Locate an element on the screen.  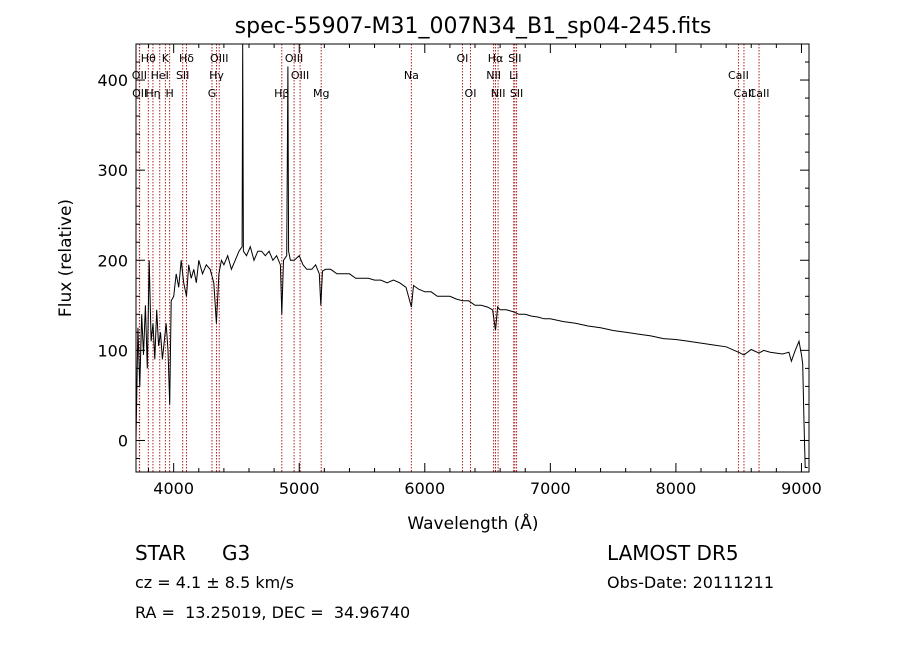
line-label: Hθ is located at coordinates (148, 58).